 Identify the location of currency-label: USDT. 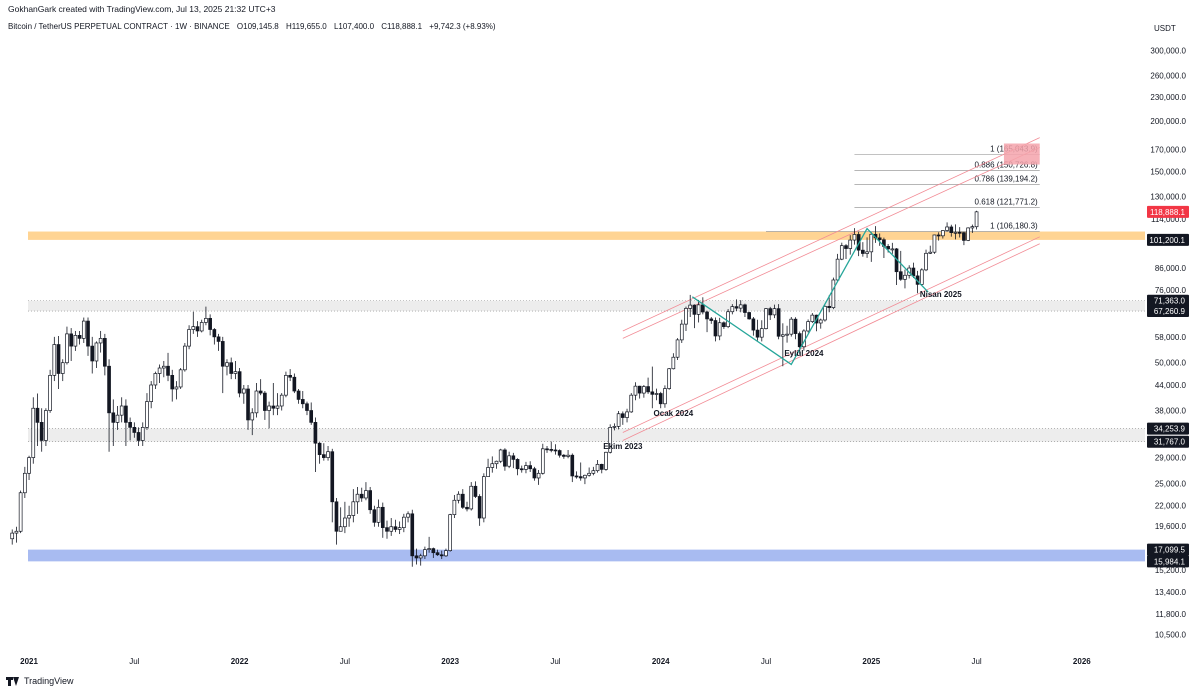
(1165, 28).